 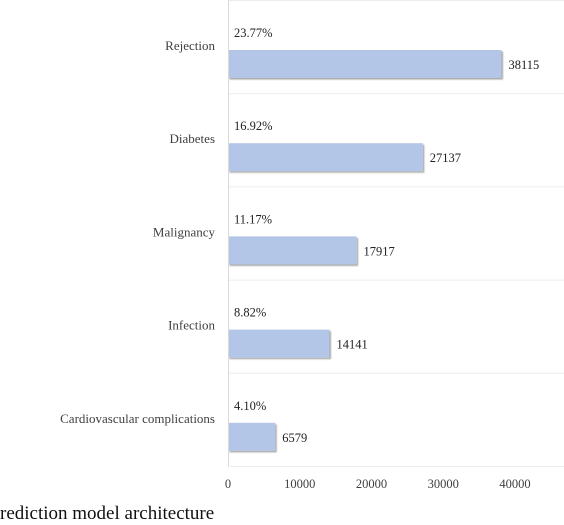 What do you see at coordinates (523, 65) in the screenshot?
I see `count-label: 38115` at bounding box center [523, 65].